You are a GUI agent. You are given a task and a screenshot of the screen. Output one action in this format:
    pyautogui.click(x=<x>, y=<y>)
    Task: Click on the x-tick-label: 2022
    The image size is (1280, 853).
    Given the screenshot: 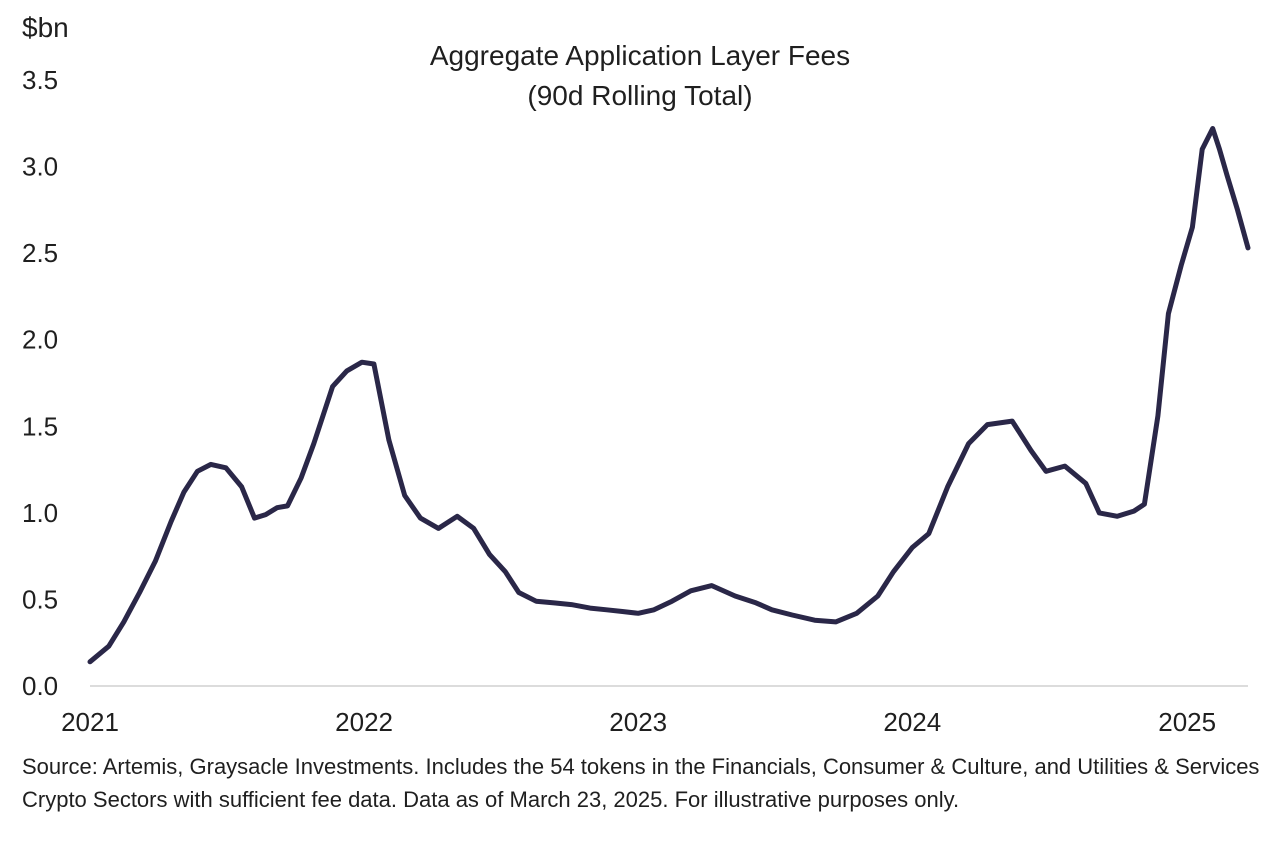 What is the action you would take?
    pyautogui.click(x=364, y=722)
    